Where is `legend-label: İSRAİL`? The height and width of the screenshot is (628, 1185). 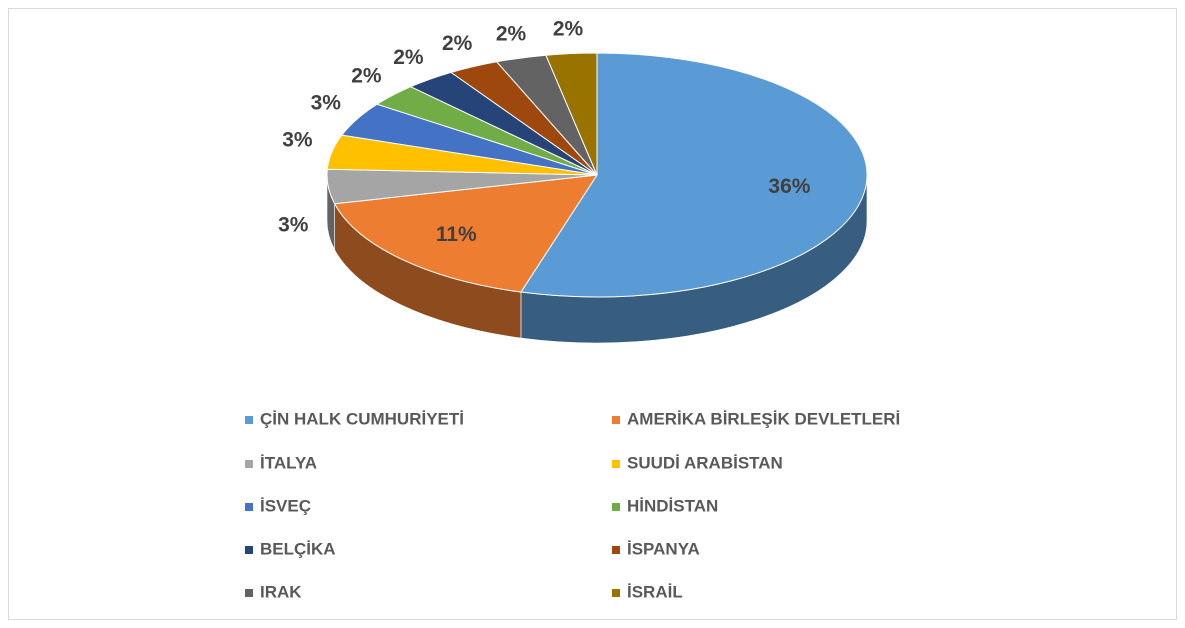 legend-label: İSRAİL is located at coordinates (655, 591).